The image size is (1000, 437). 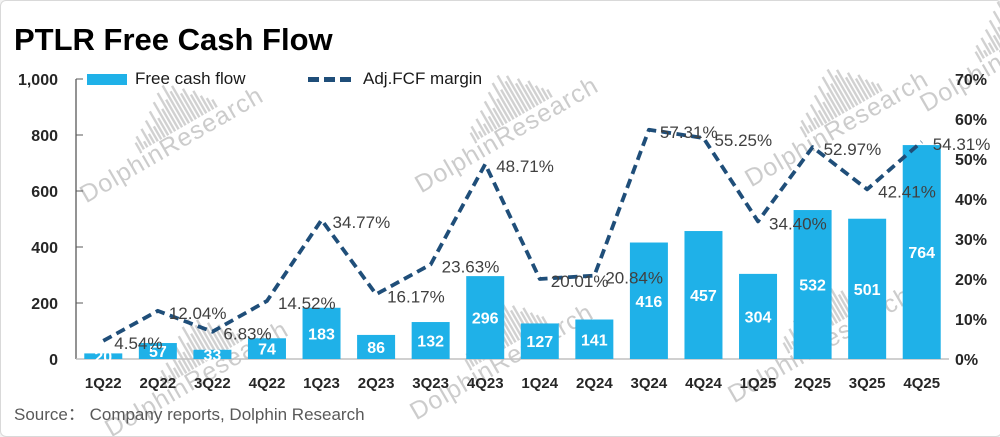 What do you see at coordinates (703, 383) in the screenshot?
I see `x-axis-label-4Q24: 4Q24` at bounding box center [703, 383].